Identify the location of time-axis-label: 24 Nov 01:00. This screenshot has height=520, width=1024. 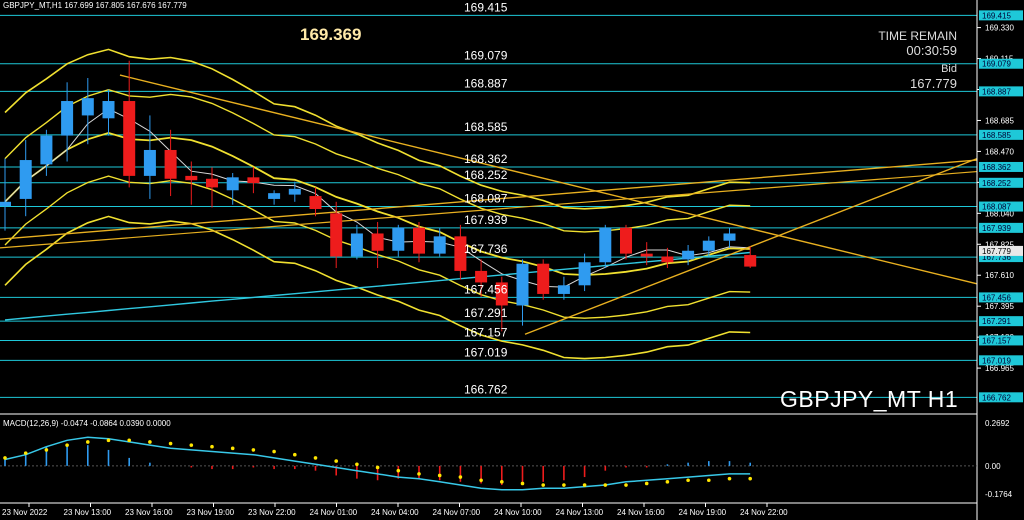
(334, 512).